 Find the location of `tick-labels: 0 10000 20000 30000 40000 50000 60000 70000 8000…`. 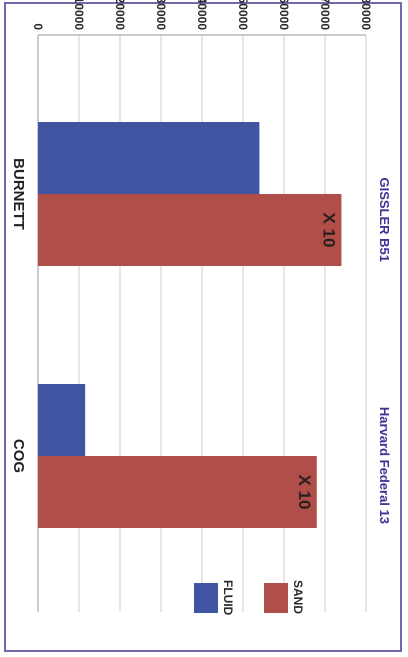

tick-labels: 0 10000 20000 30000 40000 50000 60000 70000 8000… is located at coordinates (202, 15).